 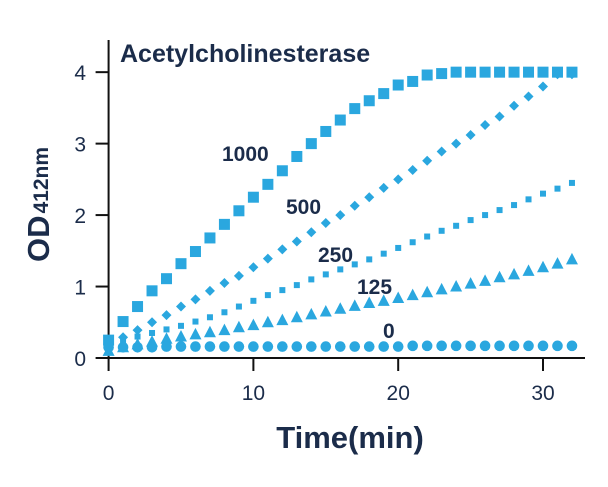 I want to click on y-tick-label: 2, so click(x=80, y=216).